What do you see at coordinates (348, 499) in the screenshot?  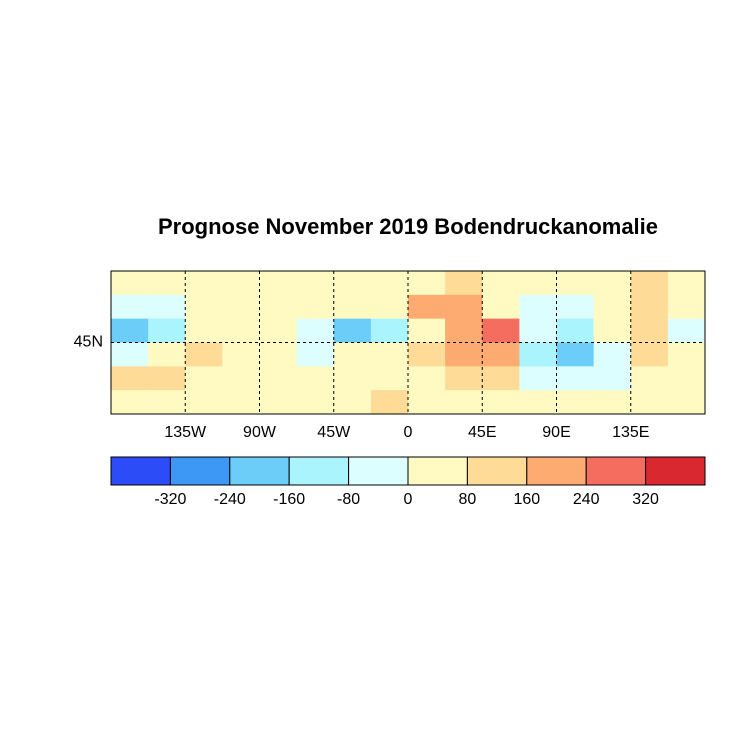 I see `colorbar-label: -80` at bounding box center [348, 499].